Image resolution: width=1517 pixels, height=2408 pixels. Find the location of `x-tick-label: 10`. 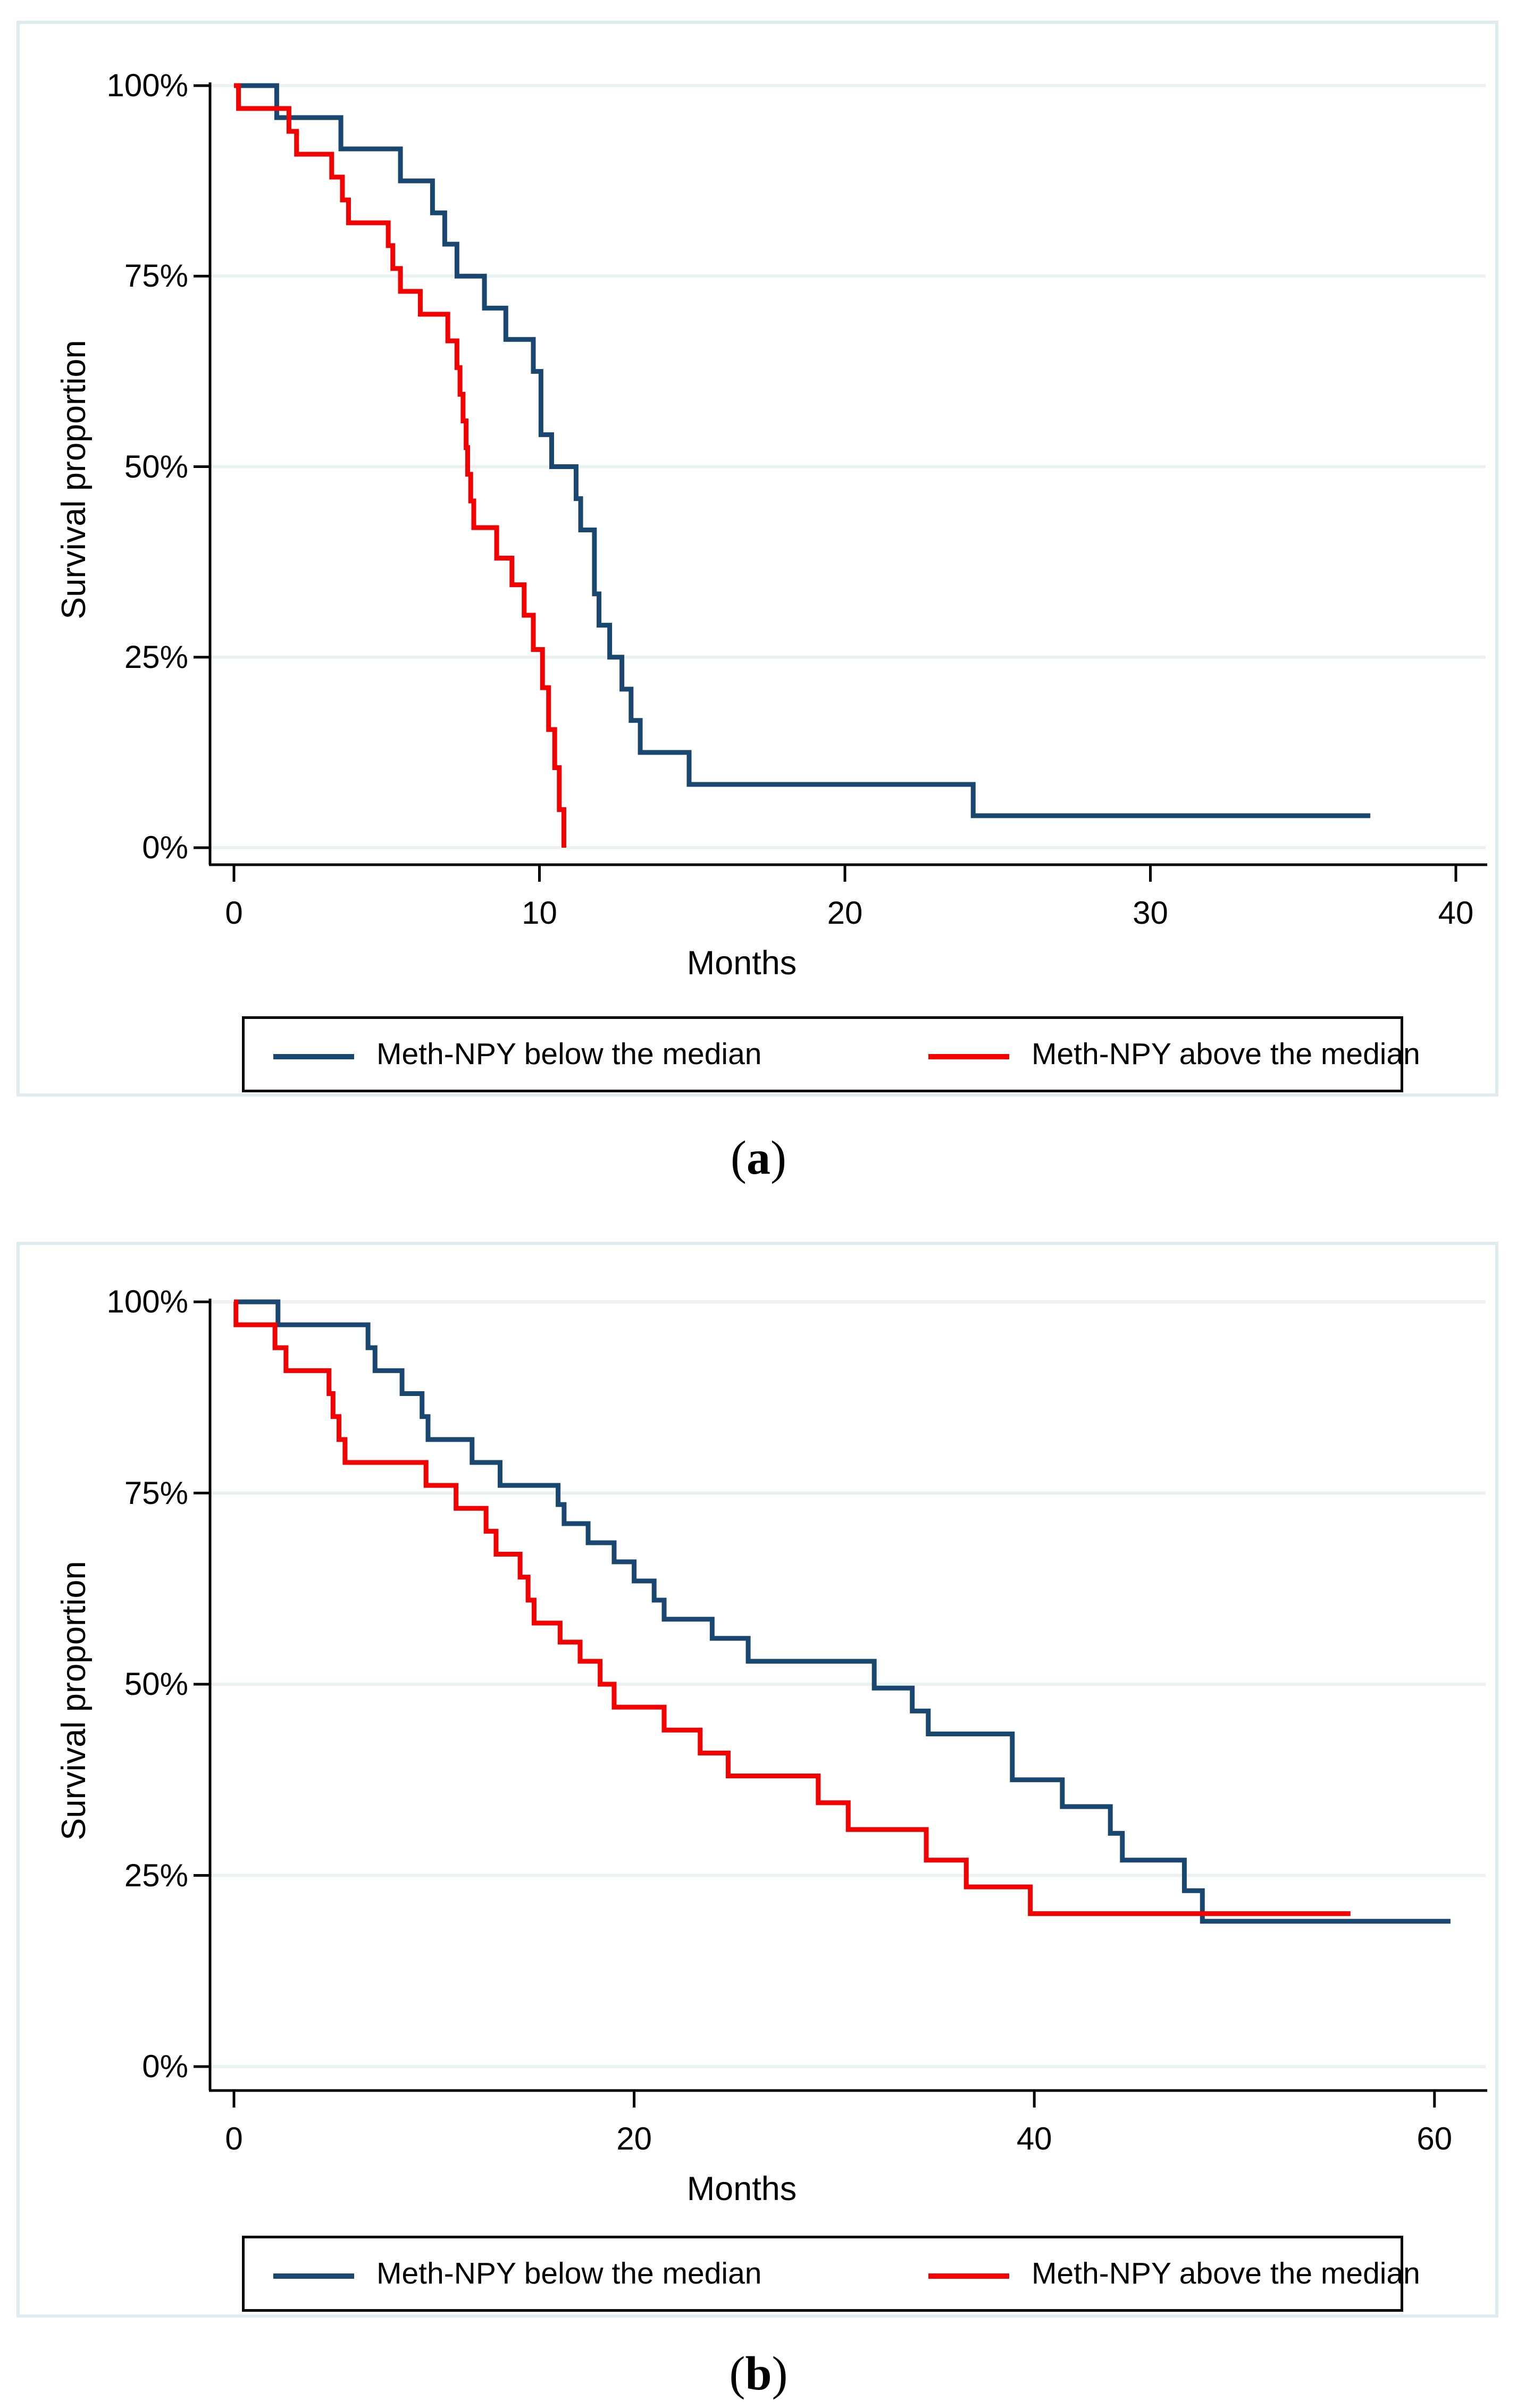

x-tick-label: 10 is located at coordinates (539, 913).